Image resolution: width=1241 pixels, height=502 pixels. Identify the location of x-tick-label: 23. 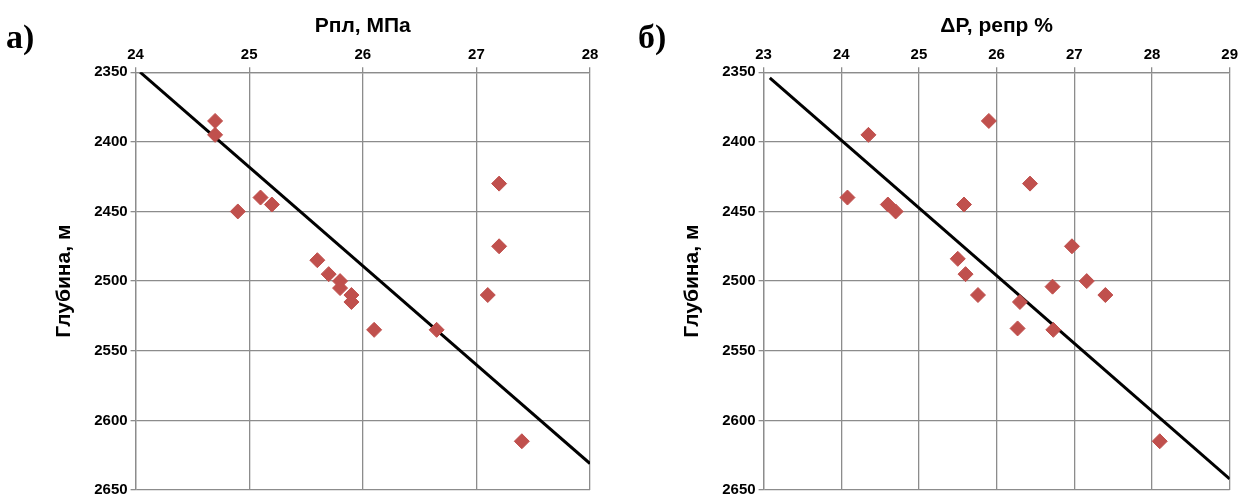
(763, 54).